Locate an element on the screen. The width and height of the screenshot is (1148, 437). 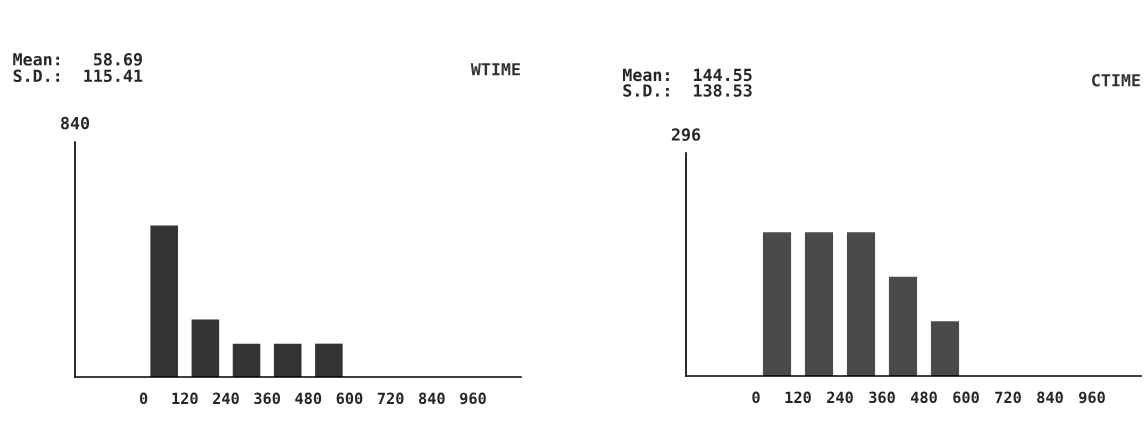
chart-title: CTIME is located at coordinates (1116, 80).